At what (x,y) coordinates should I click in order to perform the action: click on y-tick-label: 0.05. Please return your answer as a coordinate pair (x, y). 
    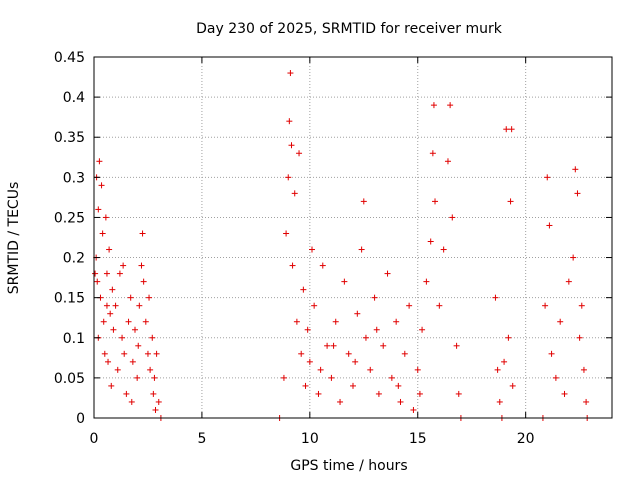
    Looking at the image, I should click on (69, 379).